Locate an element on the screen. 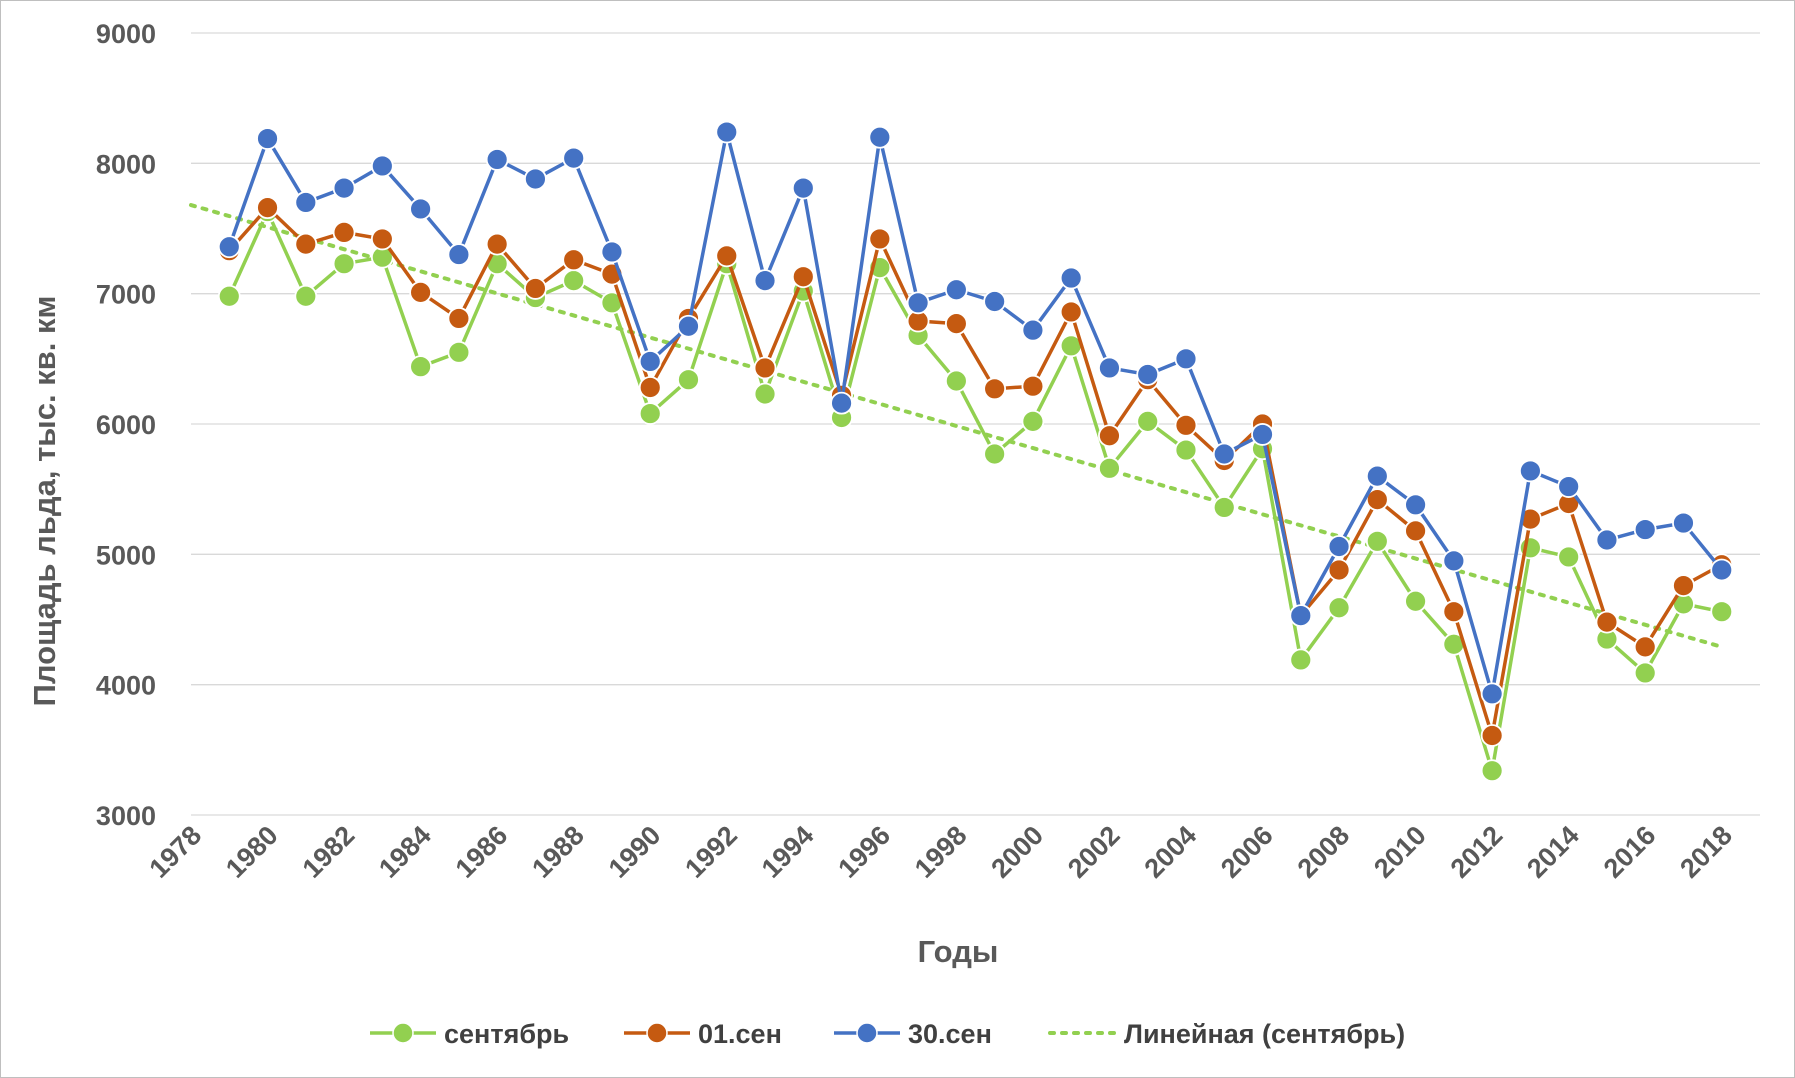 The width and height of the screenshot is (1795, 1078). data-point-1-1991 is located at coordinates (688, 380).